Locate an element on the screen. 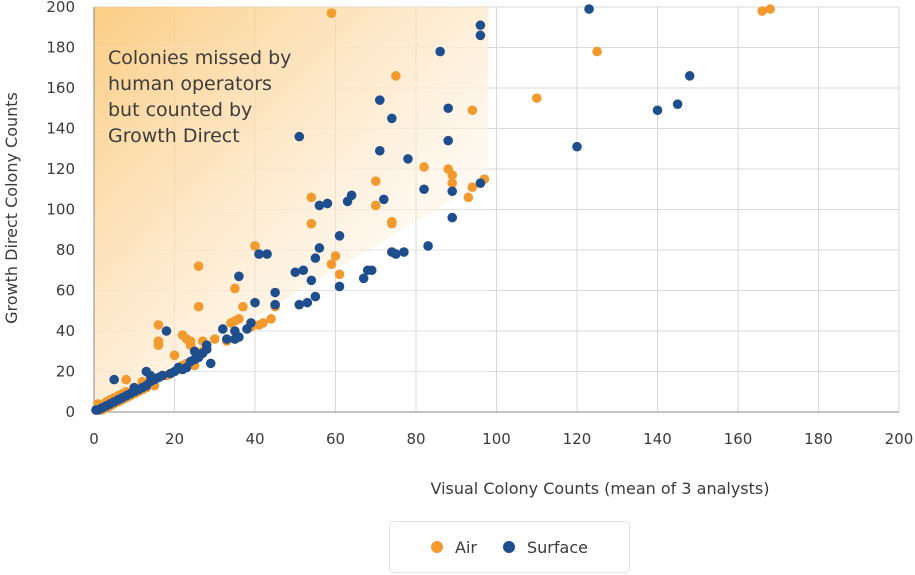  x-tick-label: 120 is located at coordinates (577, 439).